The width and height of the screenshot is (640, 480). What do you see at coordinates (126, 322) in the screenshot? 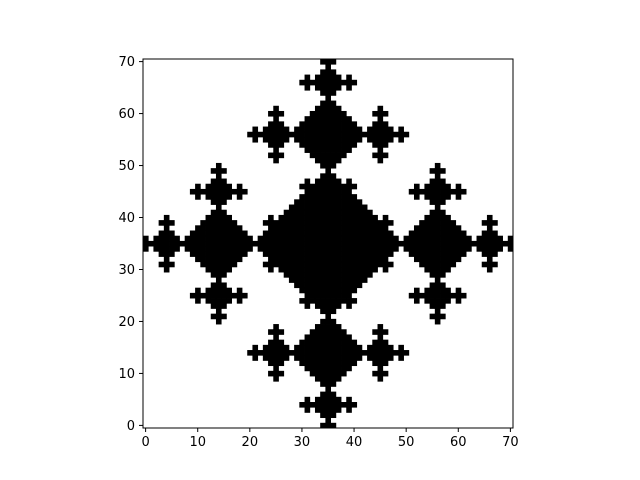
I see `y-tick-label: 20` at bounding box center [126, 322].